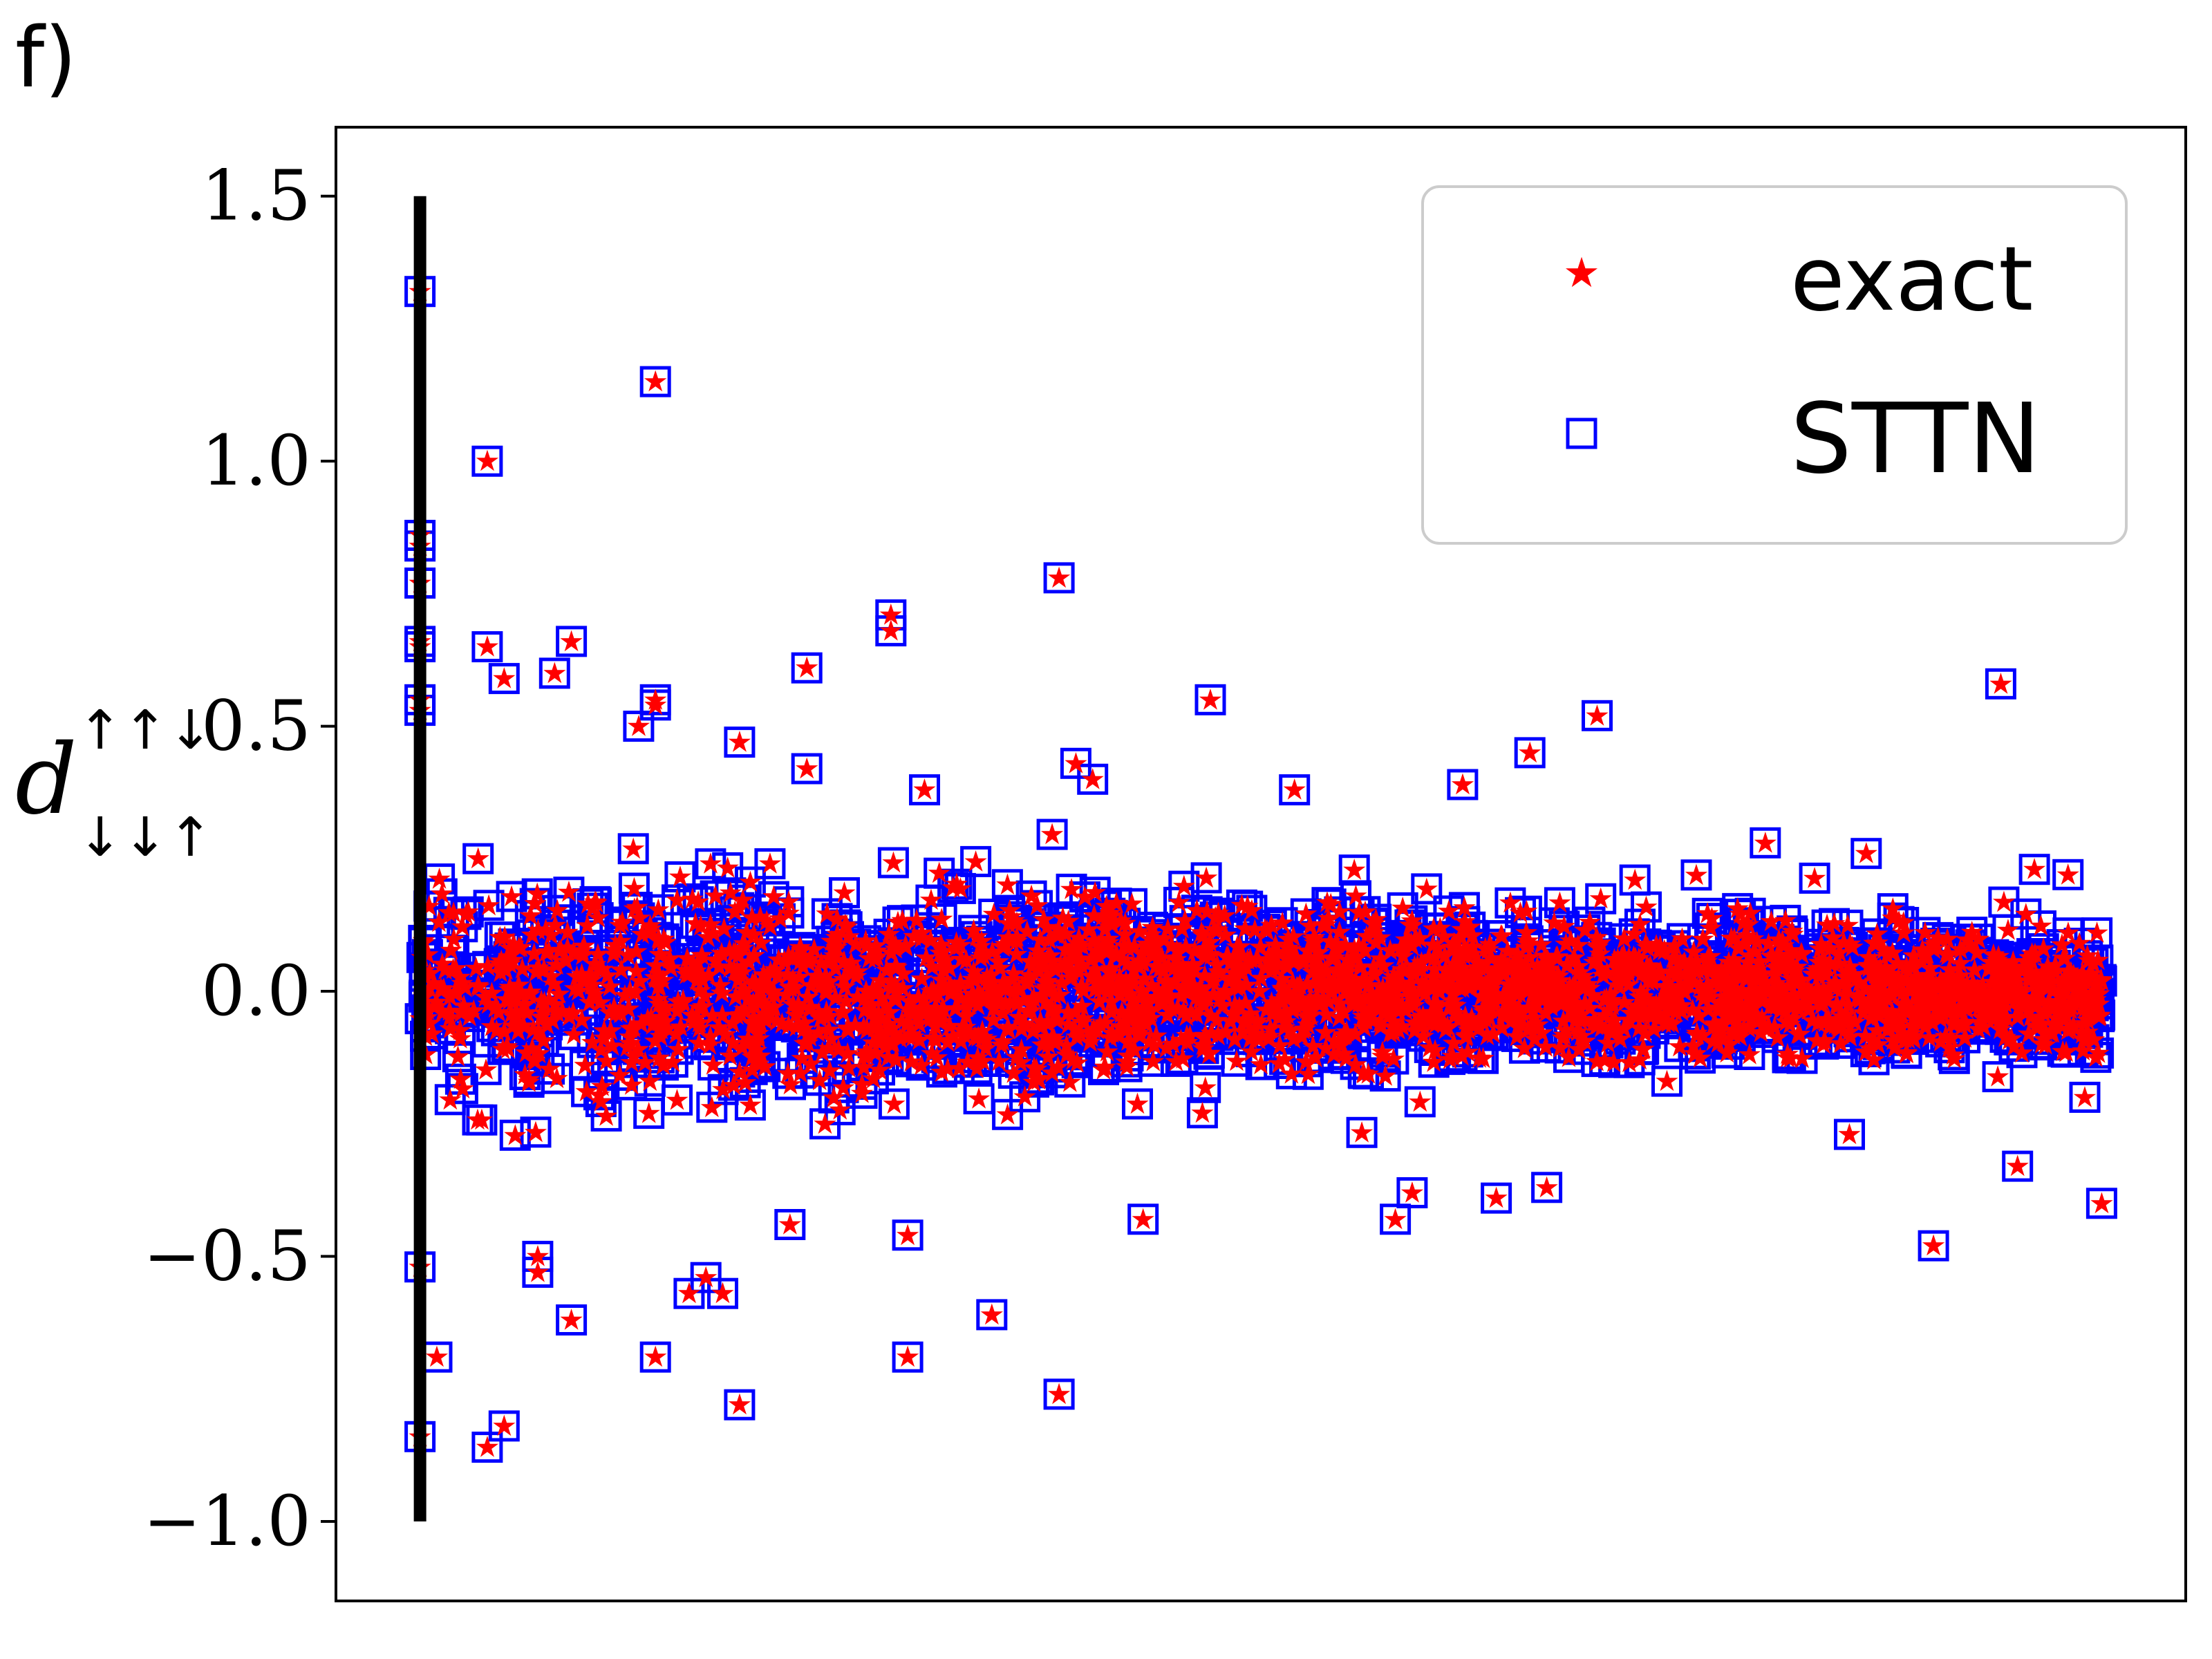 This screenshot has height=1659, width=2212. I want to click on panel-label: f), so click(46, 58).